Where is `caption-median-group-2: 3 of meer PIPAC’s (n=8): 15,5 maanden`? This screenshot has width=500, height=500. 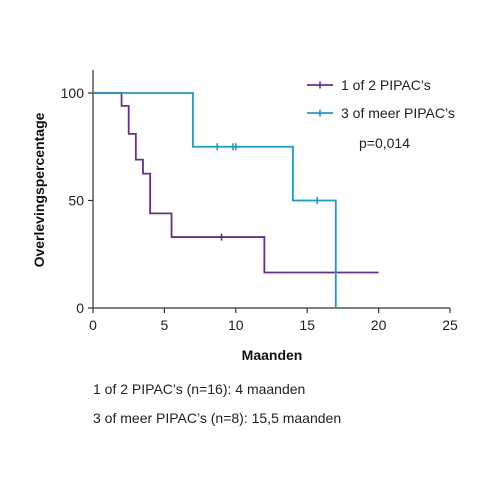 caption-median-group-2: 3 of meer PIPAC’s (n=8): 15,5 maanden is located at coordinates (217, 418).